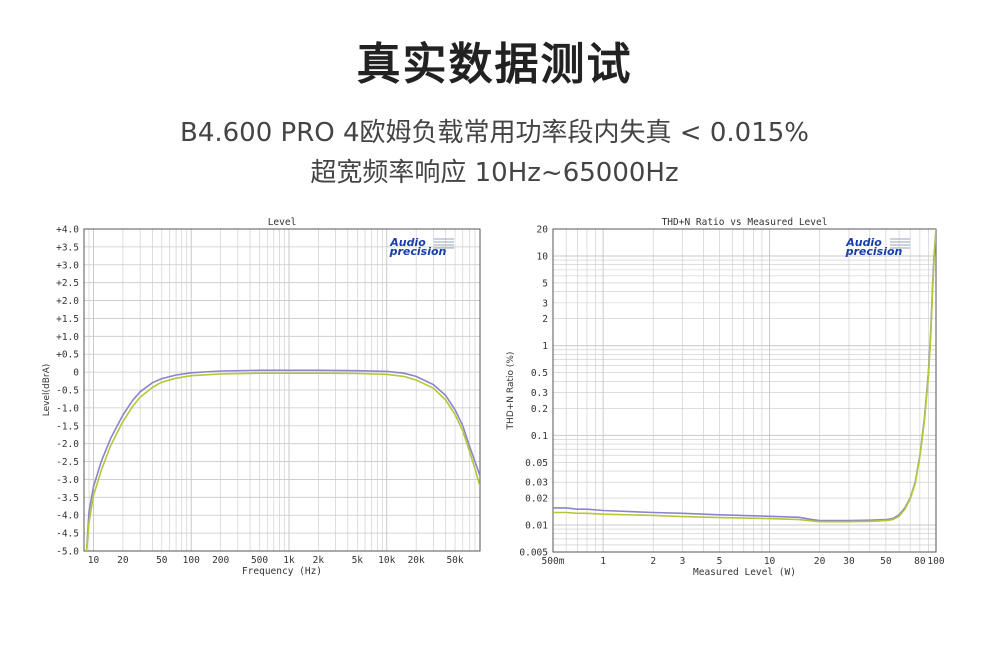 Image resolution: width=989 pixels, height=646 pixels. What do you see at coordinates (358, 560) in the screenshot?
I see `x-tick-label: 5k` at bounding box center [358, 560].